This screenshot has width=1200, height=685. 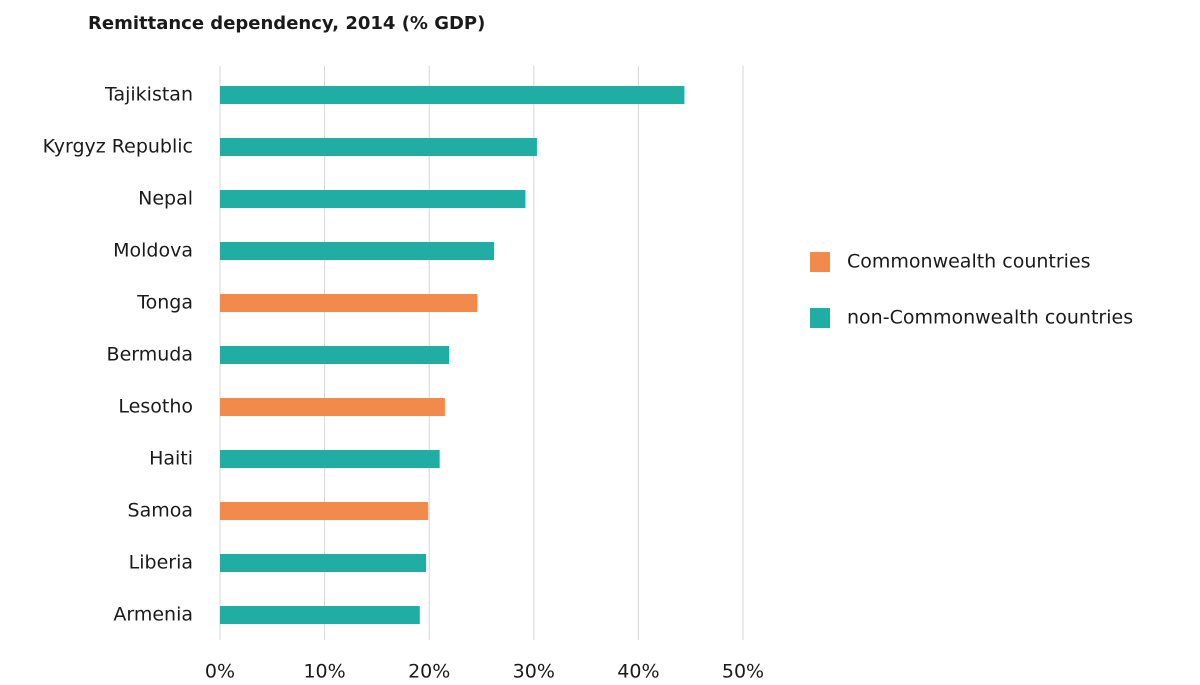 I want to click on legend-label: Commonwealth countries, so click(x=969, y=262).